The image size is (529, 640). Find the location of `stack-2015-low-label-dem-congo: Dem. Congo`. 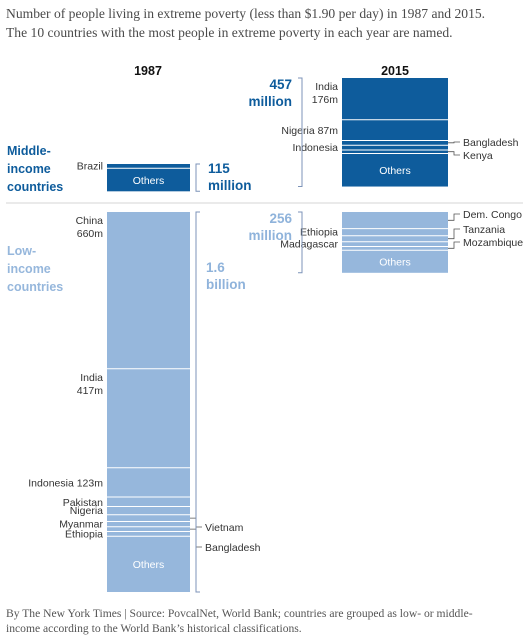

stack-2015-low-label-dem-congo: Dem. Congo is located at coordinates (492, 215).